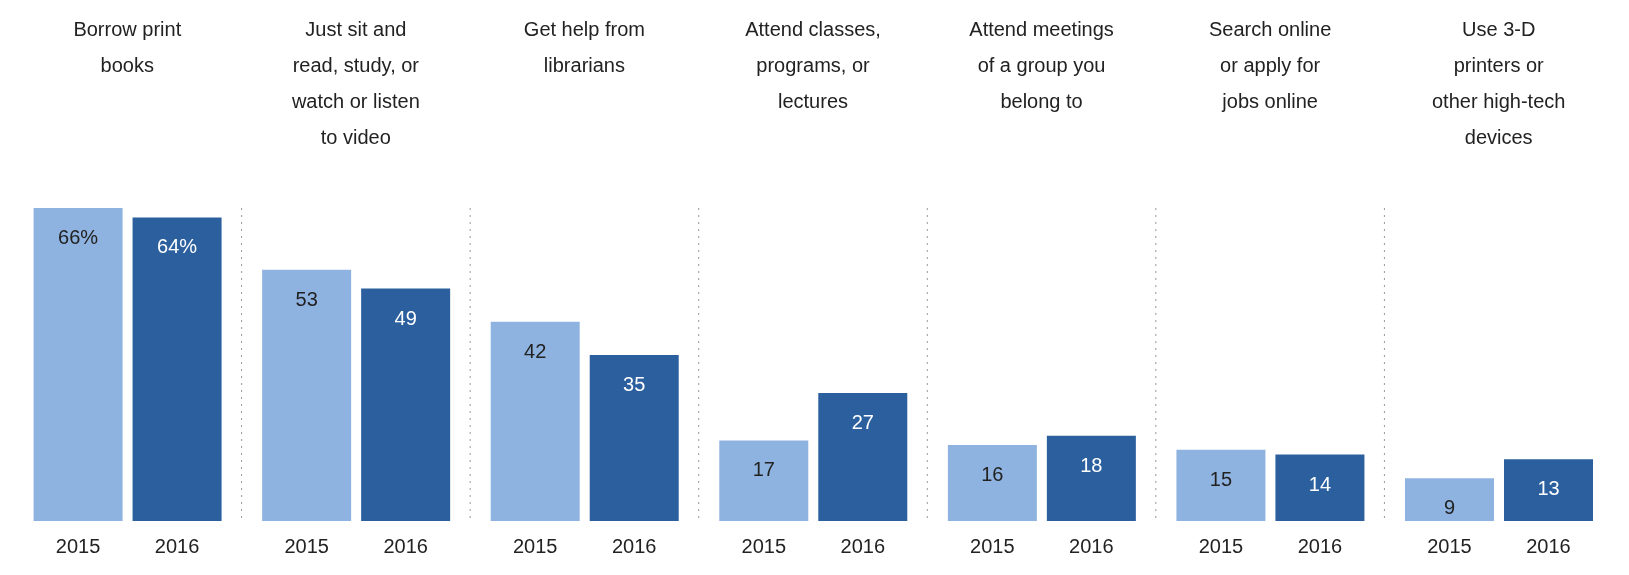 This screenshot has height=575, width=1629. What do you see at coordinates (862, 421) in the screenshot?
I see `data-label: 27` at bounding box center [862, 421].